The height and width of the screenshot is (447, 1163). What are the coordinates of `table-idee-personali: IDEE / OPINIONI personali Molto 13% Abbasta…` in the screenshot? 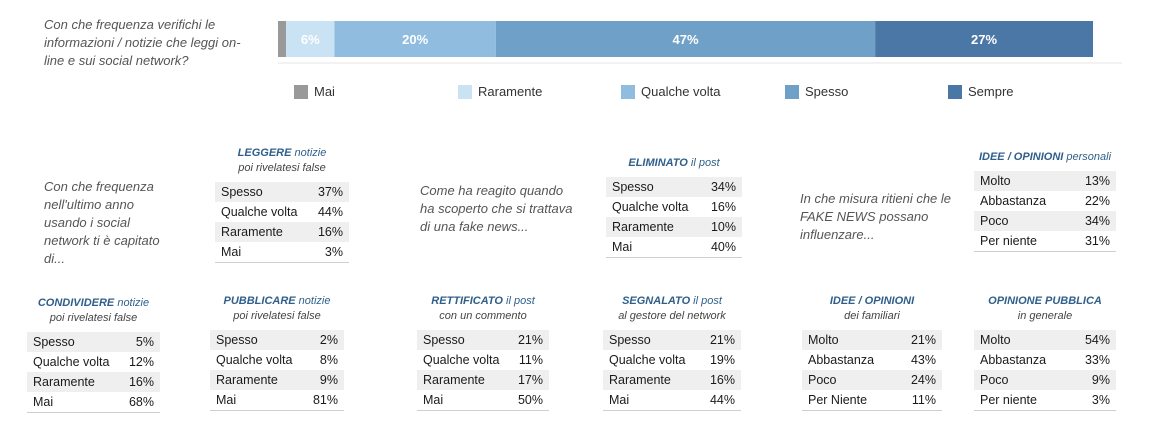 It's located at (1045, 201).